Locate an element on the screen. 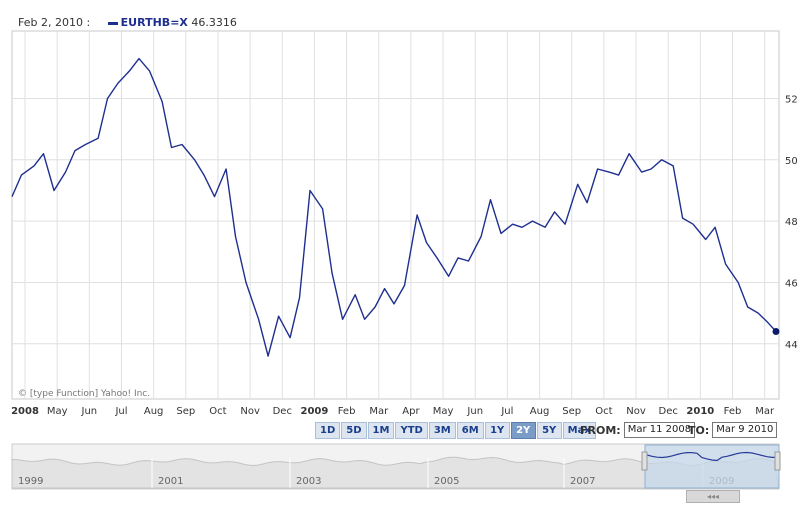  to-date-input: Mar 9 2010 is located at coordinates (745, 430).